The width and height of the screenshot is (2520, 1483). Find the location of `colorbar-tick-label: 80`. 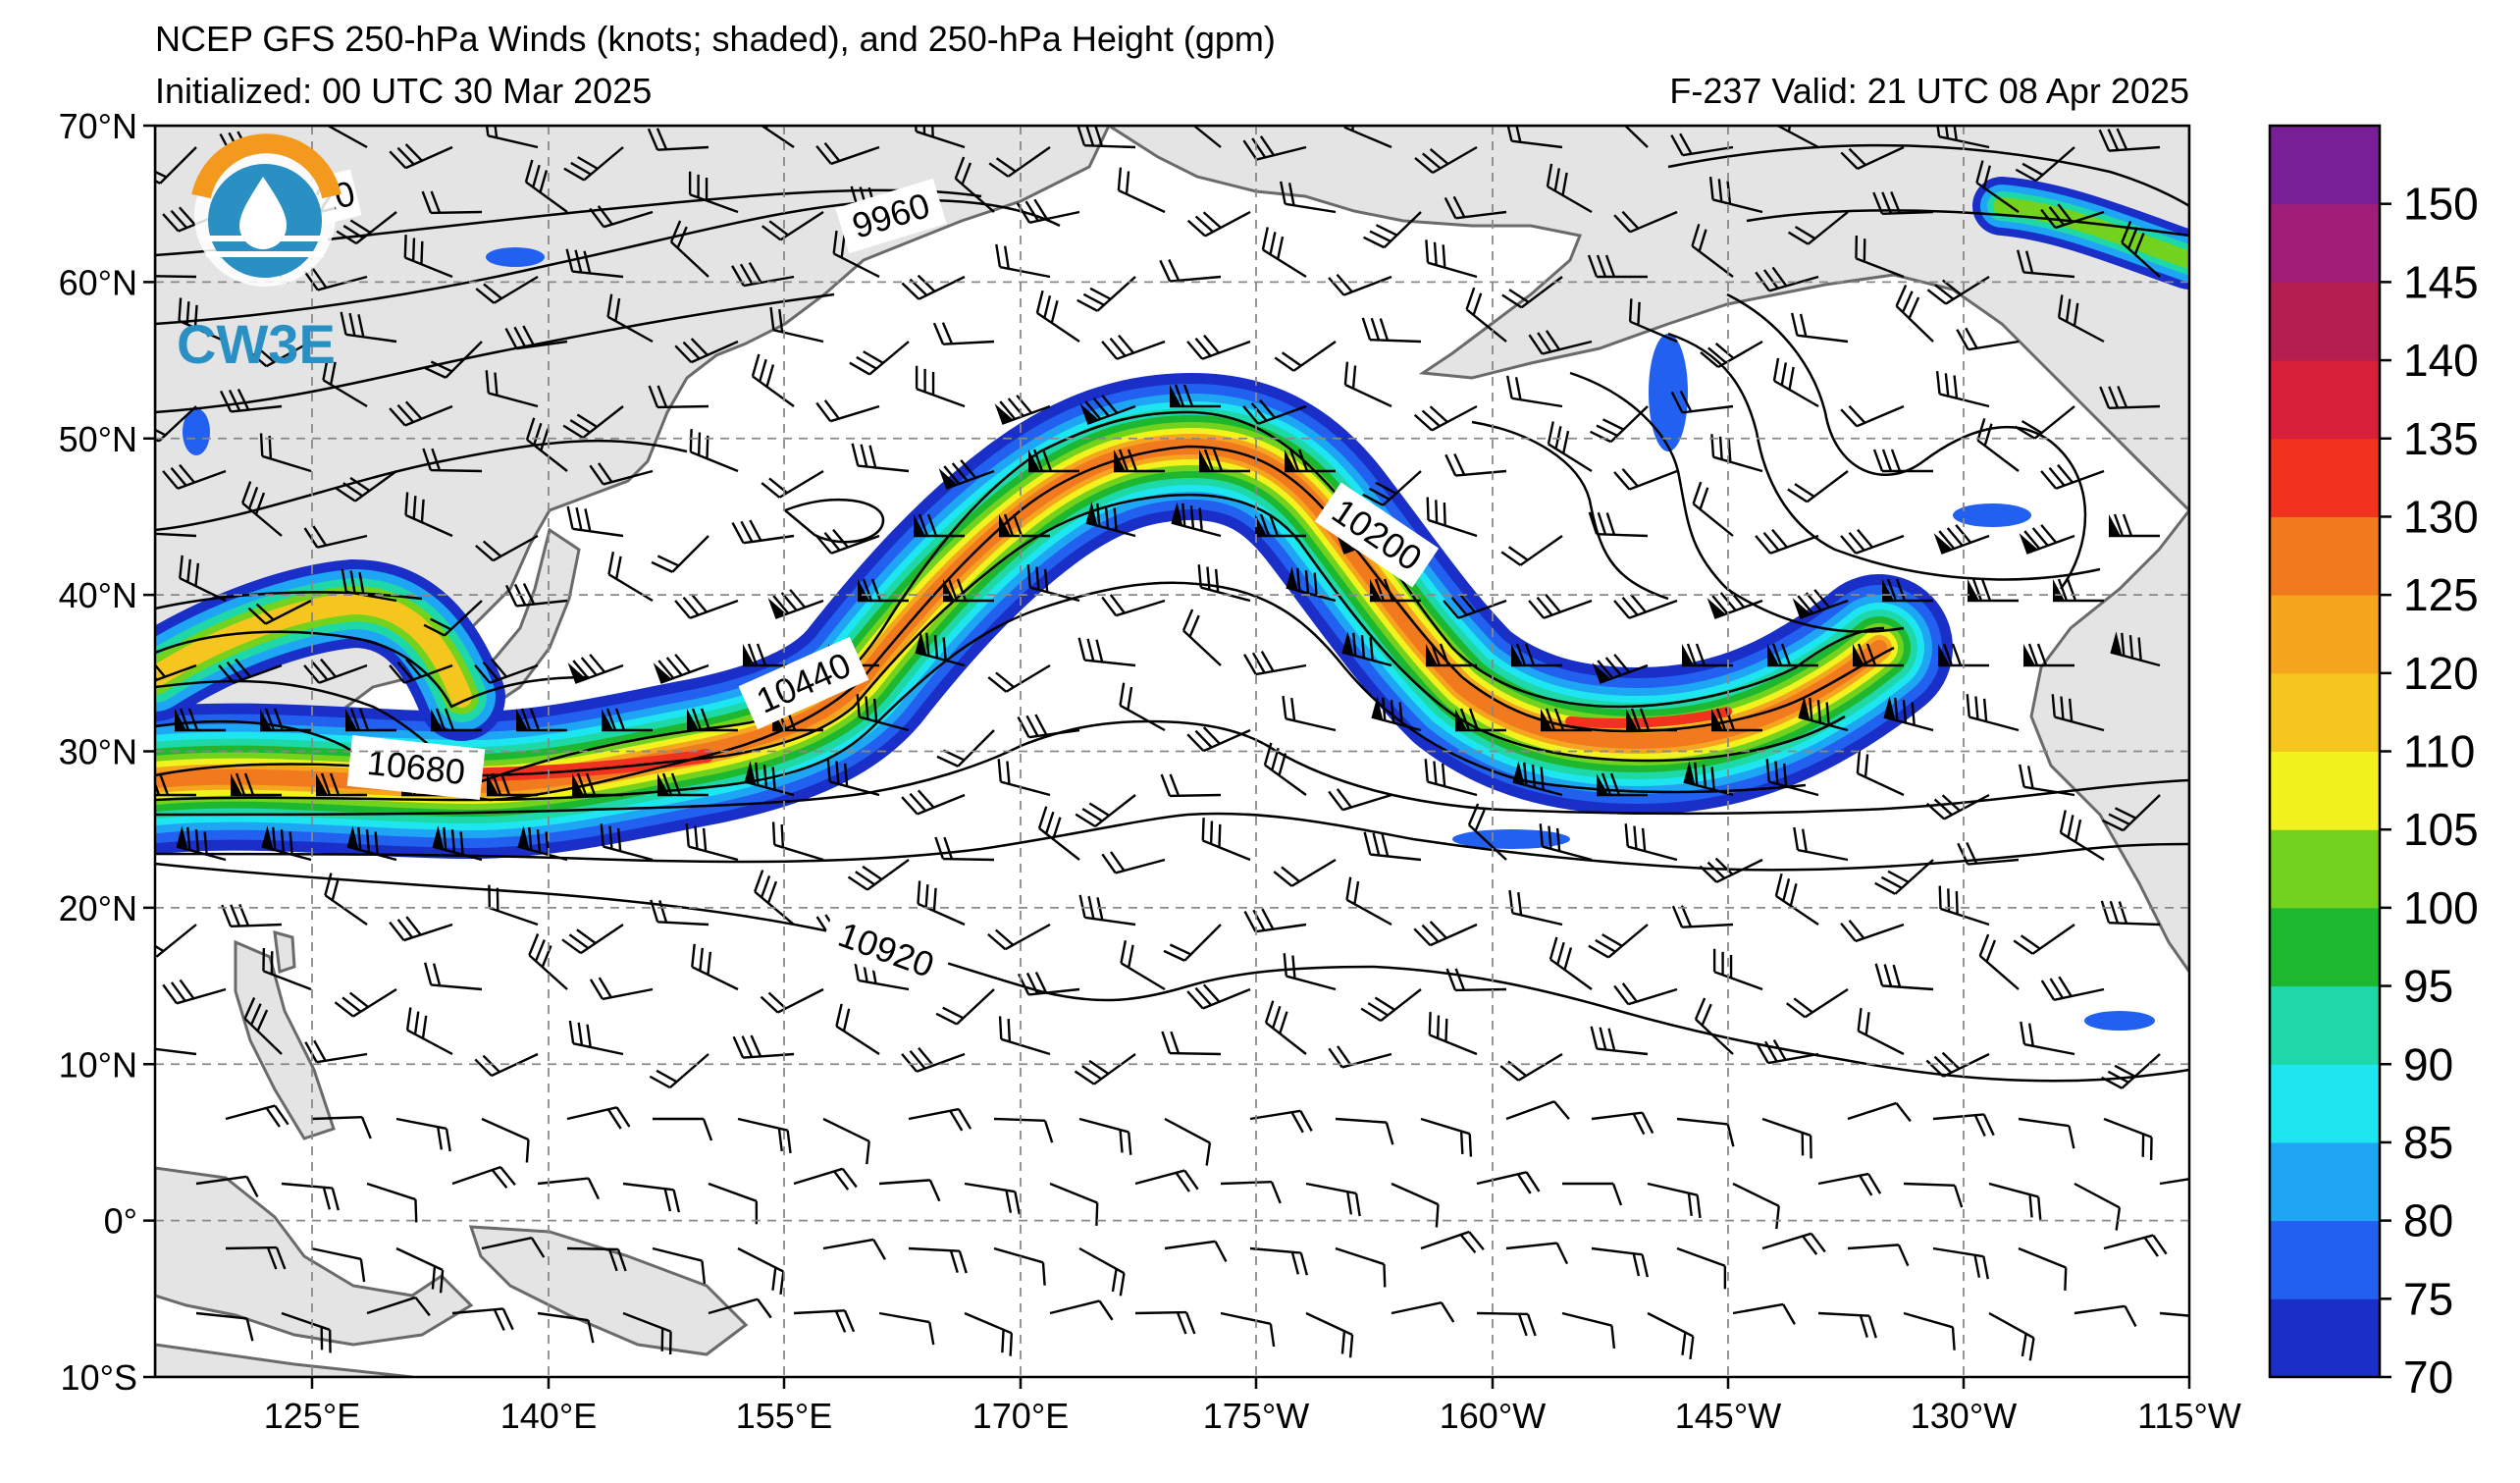

colorbar-tick-label: 80 is located at coordinates (2428, 1221).